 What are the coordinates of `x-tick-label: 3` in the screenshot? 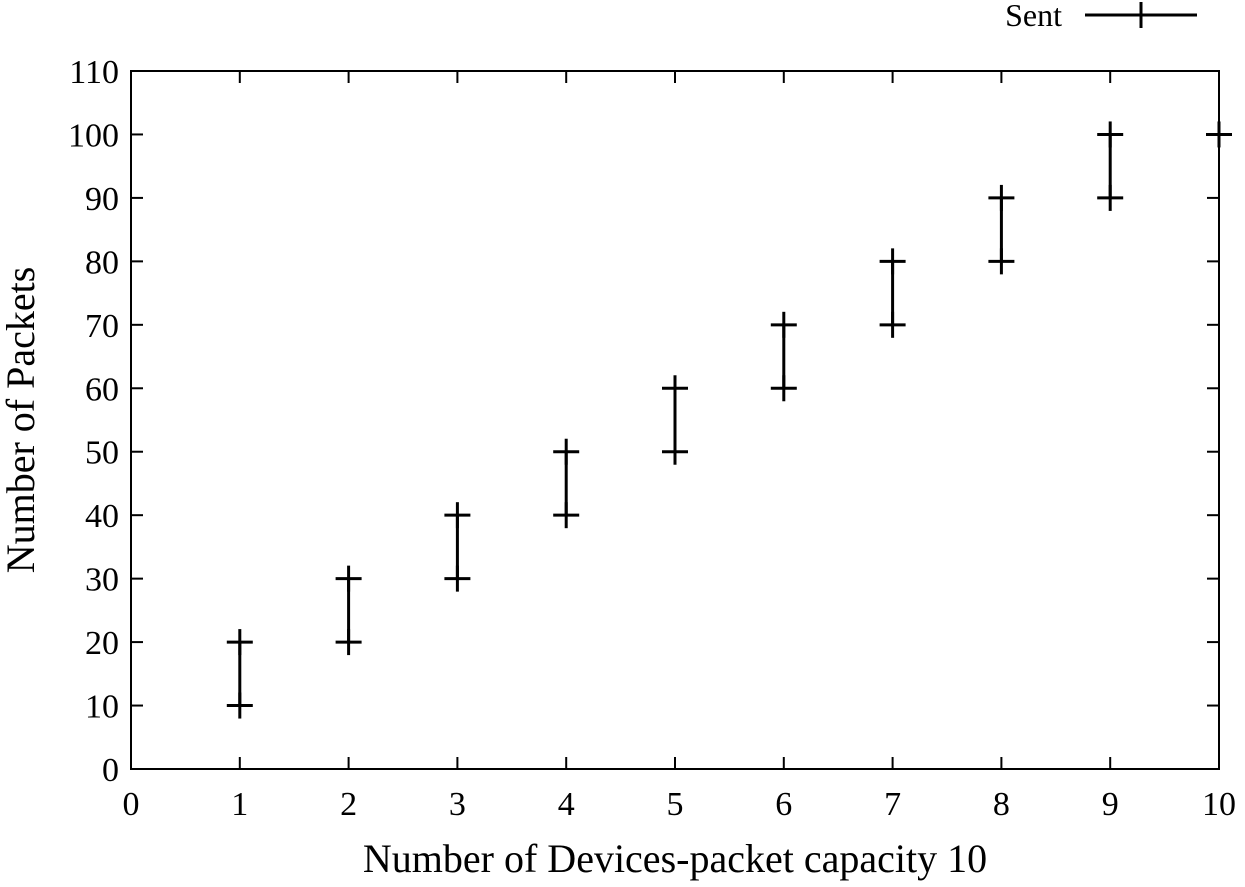 It's located at (457, 804).